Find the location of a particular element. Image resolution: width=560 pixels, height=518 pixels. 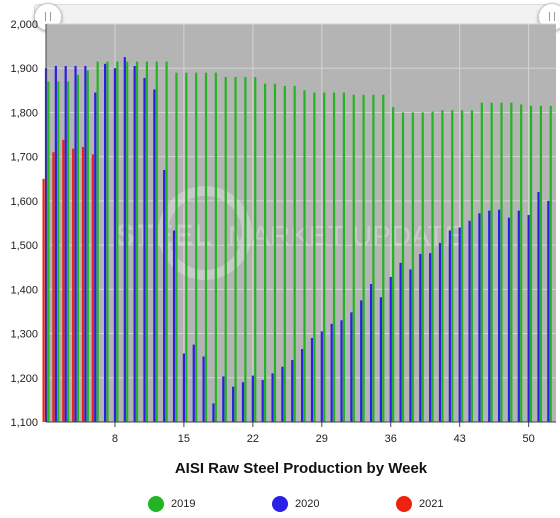

legend-item-2021: 2021 is located at coordinates (419, 504).